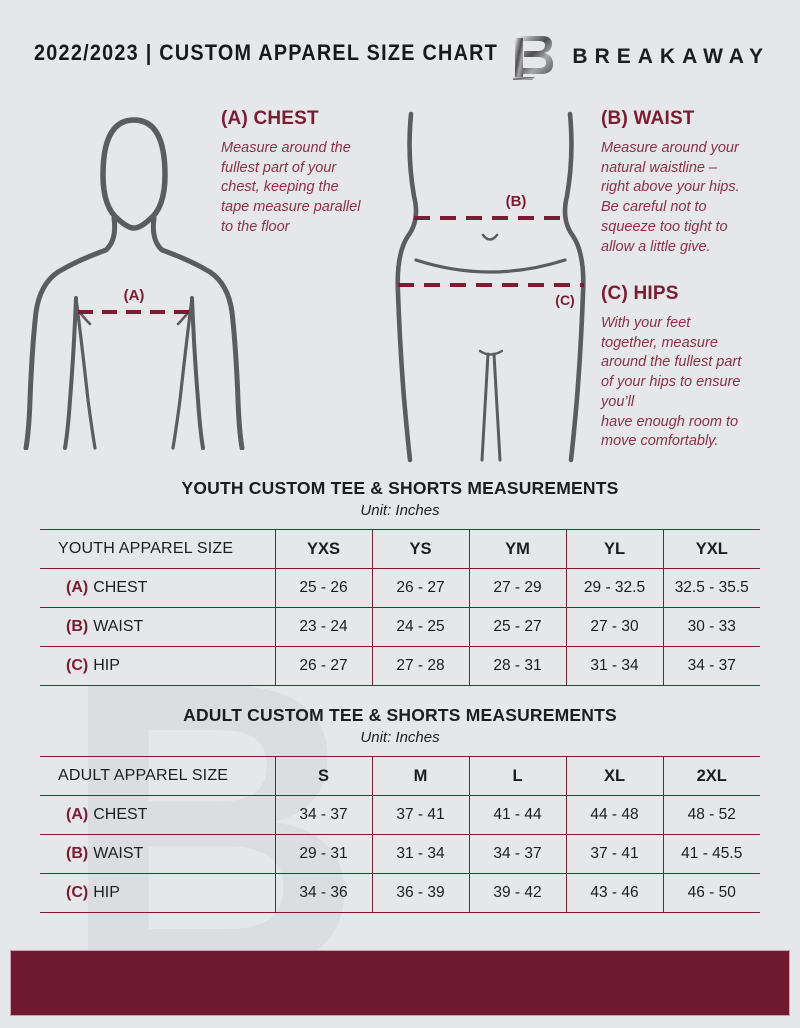 The image size is (800, 1028). Describe the element at coordinates (614, 627) in the screenshot. I see `youth-cell-1-3: 27 - 30` at that location.